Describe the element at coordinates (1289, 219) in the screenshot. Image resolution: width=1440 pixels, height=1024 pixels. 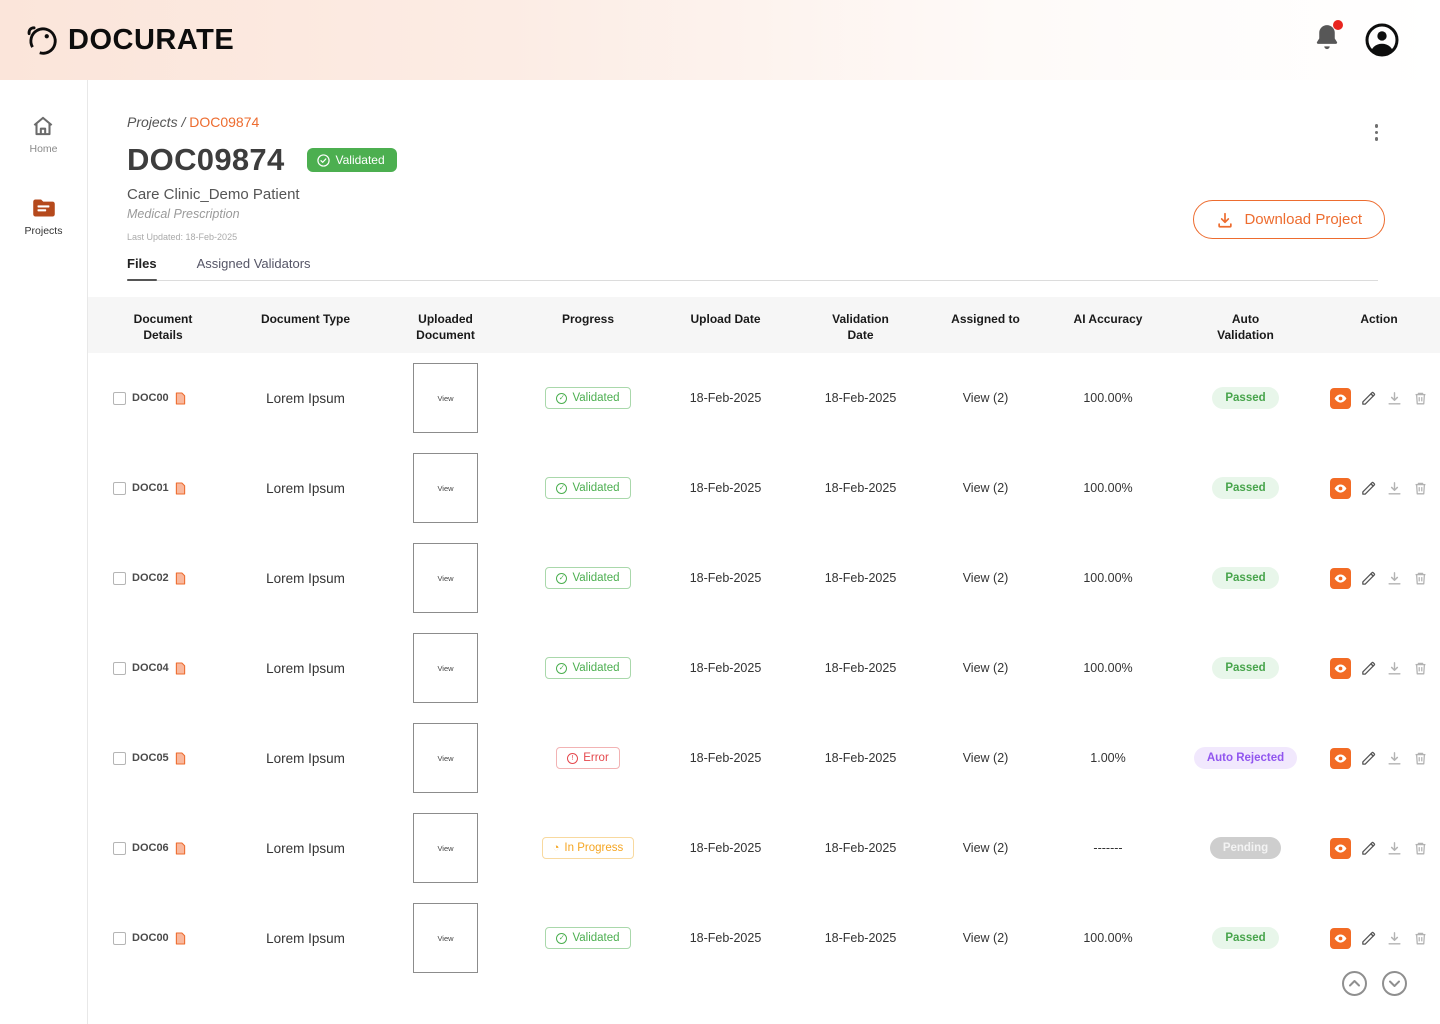
I see `download-project-button: Download Project` at that location.